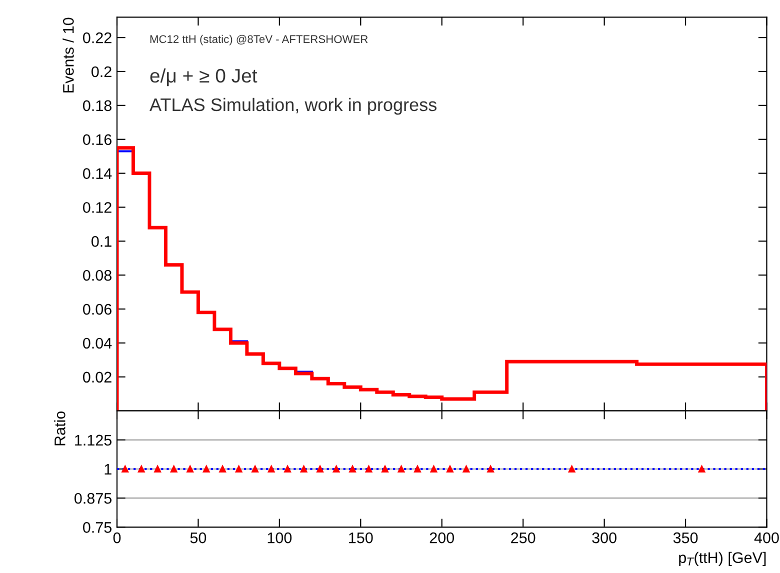 This screenshot has height=573, width=780. What do you see at coordinates (93, 440) in the screenshot?
I see `y-tick-label: 1.125` at bounding box center [93, 440].